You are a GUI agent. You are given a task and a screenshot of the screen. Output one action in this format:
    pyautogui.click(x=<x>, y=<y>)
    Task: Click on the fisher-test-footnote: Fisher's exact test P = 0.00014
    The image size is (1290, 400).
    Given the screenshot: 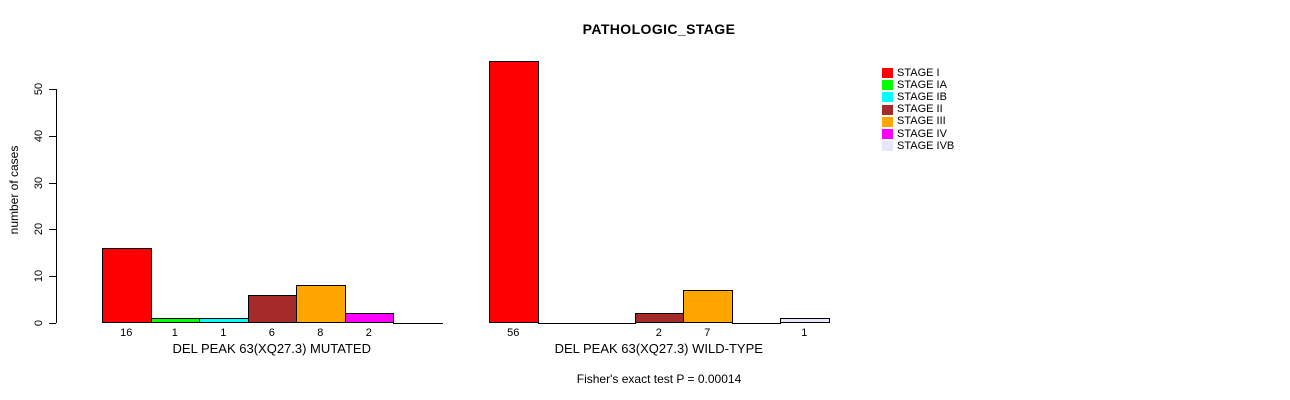 What is the action you would take?
    pyautogui.click(x=659, y=379)
    